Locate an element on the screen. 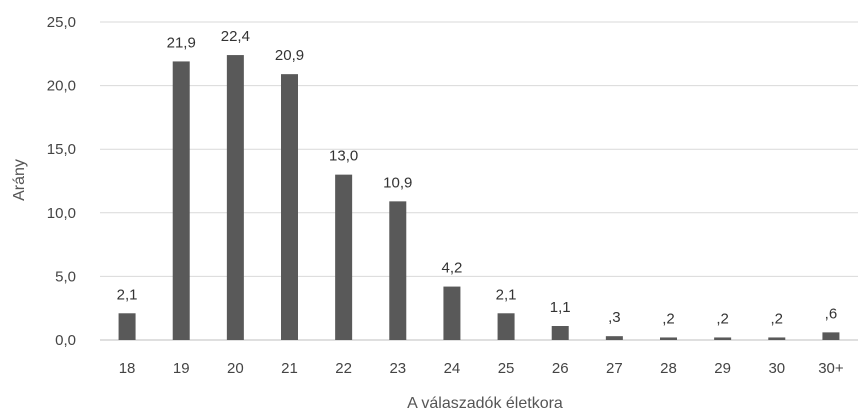  x-axis-ticks: 18 19 20 21 22 23 24 25 26 27 28 29 30 30+ is located at coordinates (481, 368).